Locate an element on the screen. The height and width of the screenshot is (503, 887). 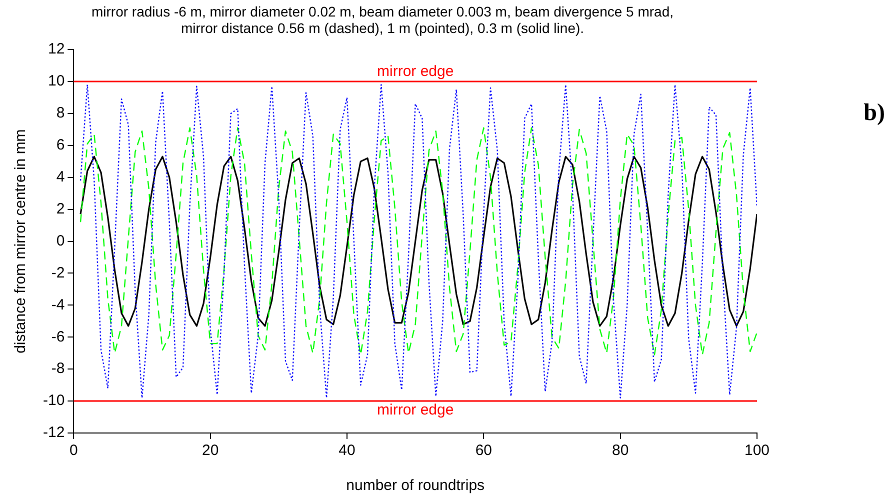
y-tick-label: 12 is located at coordinates (56, 49).